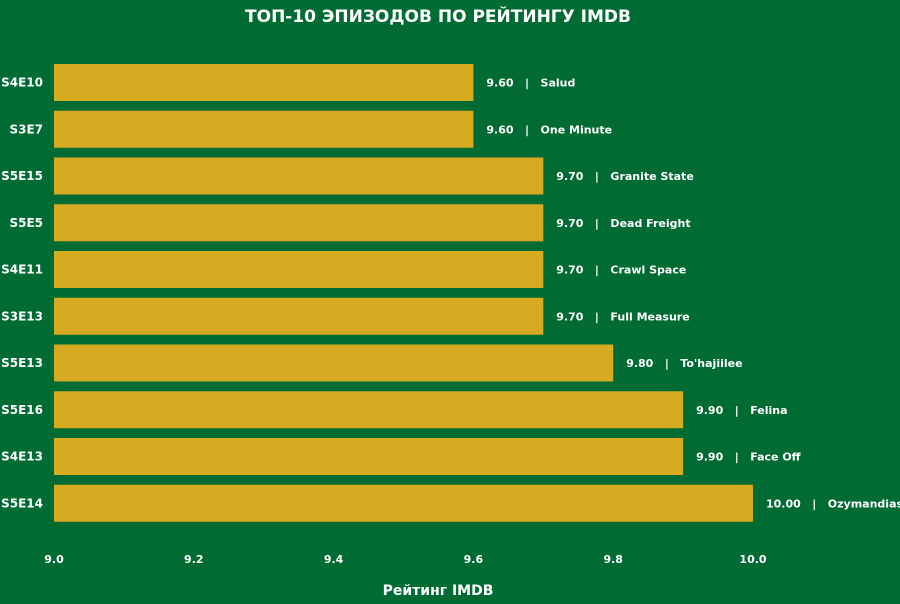  I want to click on x-tick-label: 10.0, so click(752, 559).